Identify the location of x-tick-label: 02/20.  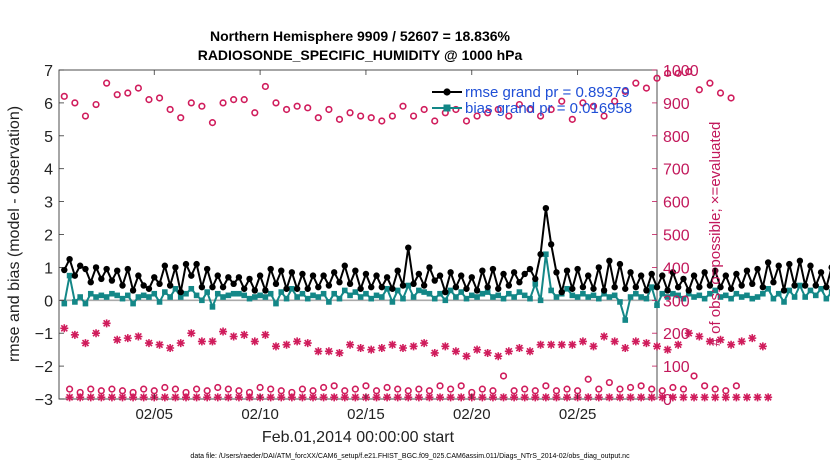
(472, 414).